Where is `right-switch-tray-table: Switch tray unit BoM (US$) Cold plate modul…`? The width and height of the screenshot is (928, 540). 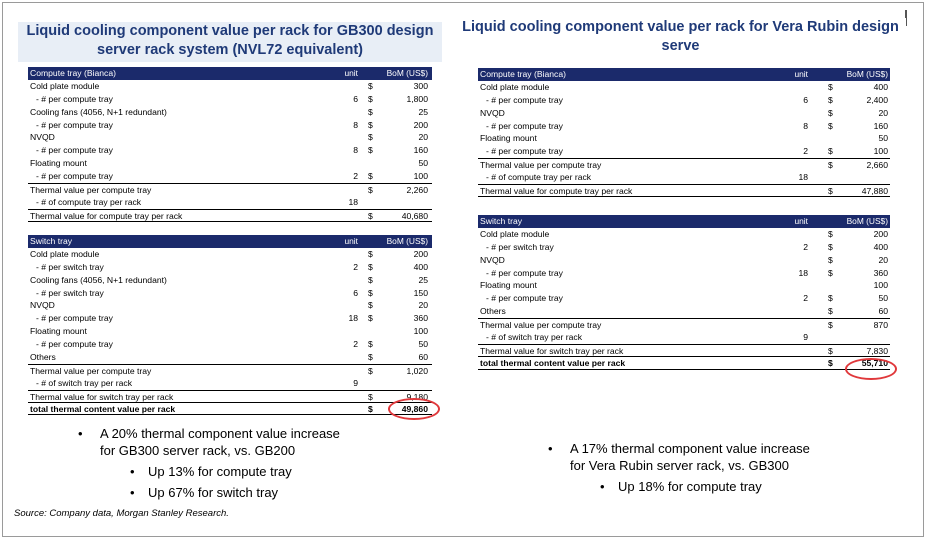 right-switch-tray-table: Switch tray unit BoM (US$) Cold plate modul… is located at coordinates (684, 292).